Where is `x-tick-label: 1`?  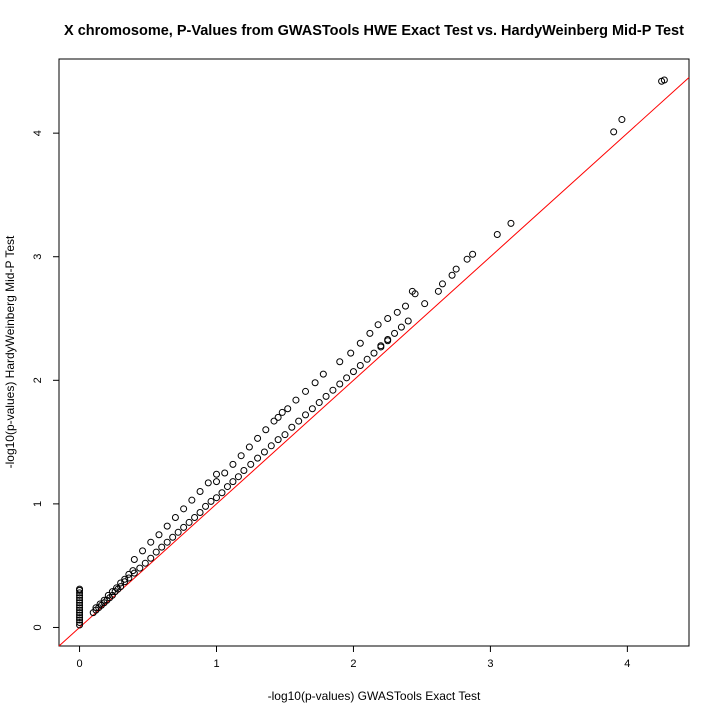 x-tick-label: 1 is located at coordinates (216, 664).